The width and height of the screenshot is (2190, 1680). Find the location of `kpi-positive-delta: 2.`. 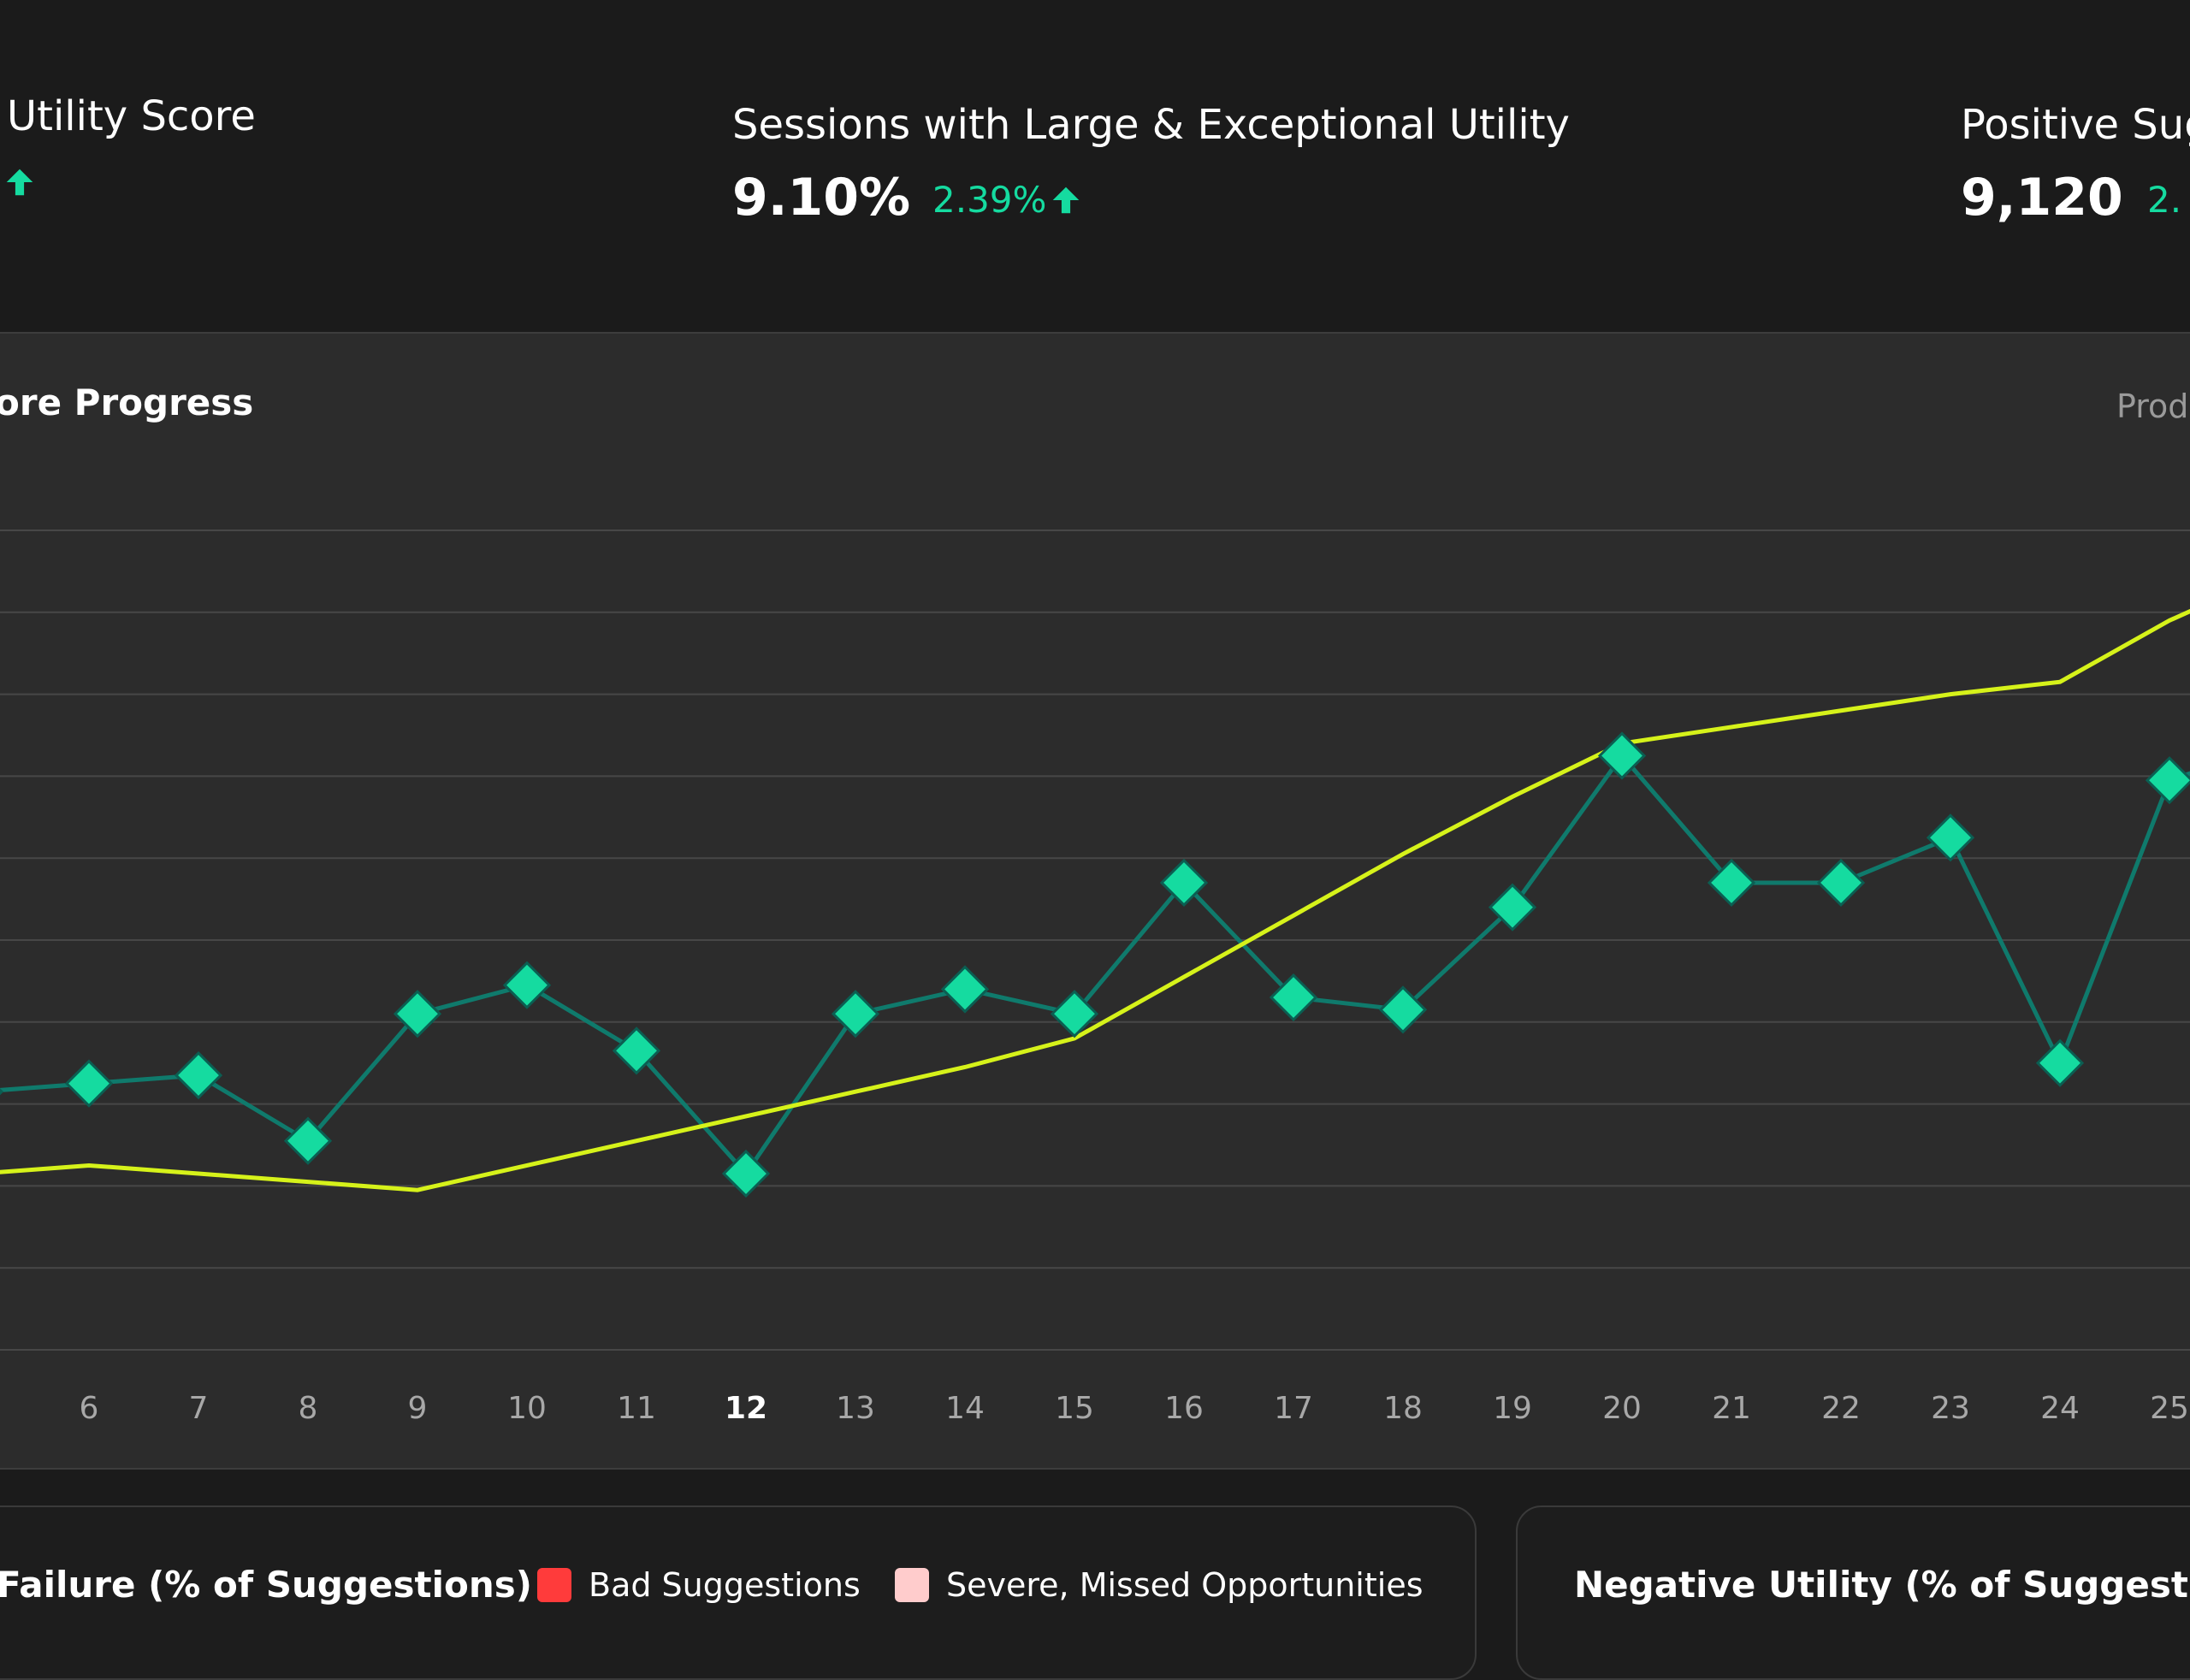

kpi-positive-delta: 2. is located at coordinates (2164, 200).